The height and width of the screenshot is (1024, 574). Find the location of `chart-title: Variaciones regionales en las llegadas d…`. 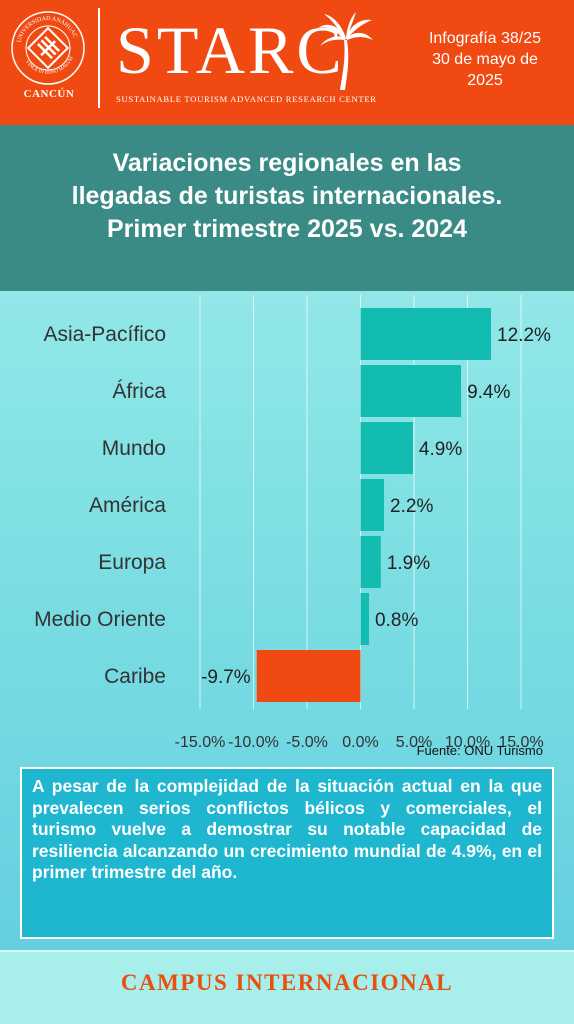

chart-title: Variaciones regionales en las llegadas d… is located at coordinates (287, 196).